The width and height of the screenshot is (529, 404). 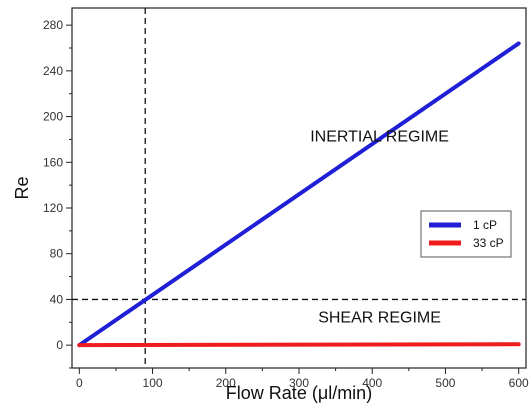 What do you see at coordinates (53, 162) in the screenshot?
I see `y-tick-label: 160` at bounding box center [53, 162].